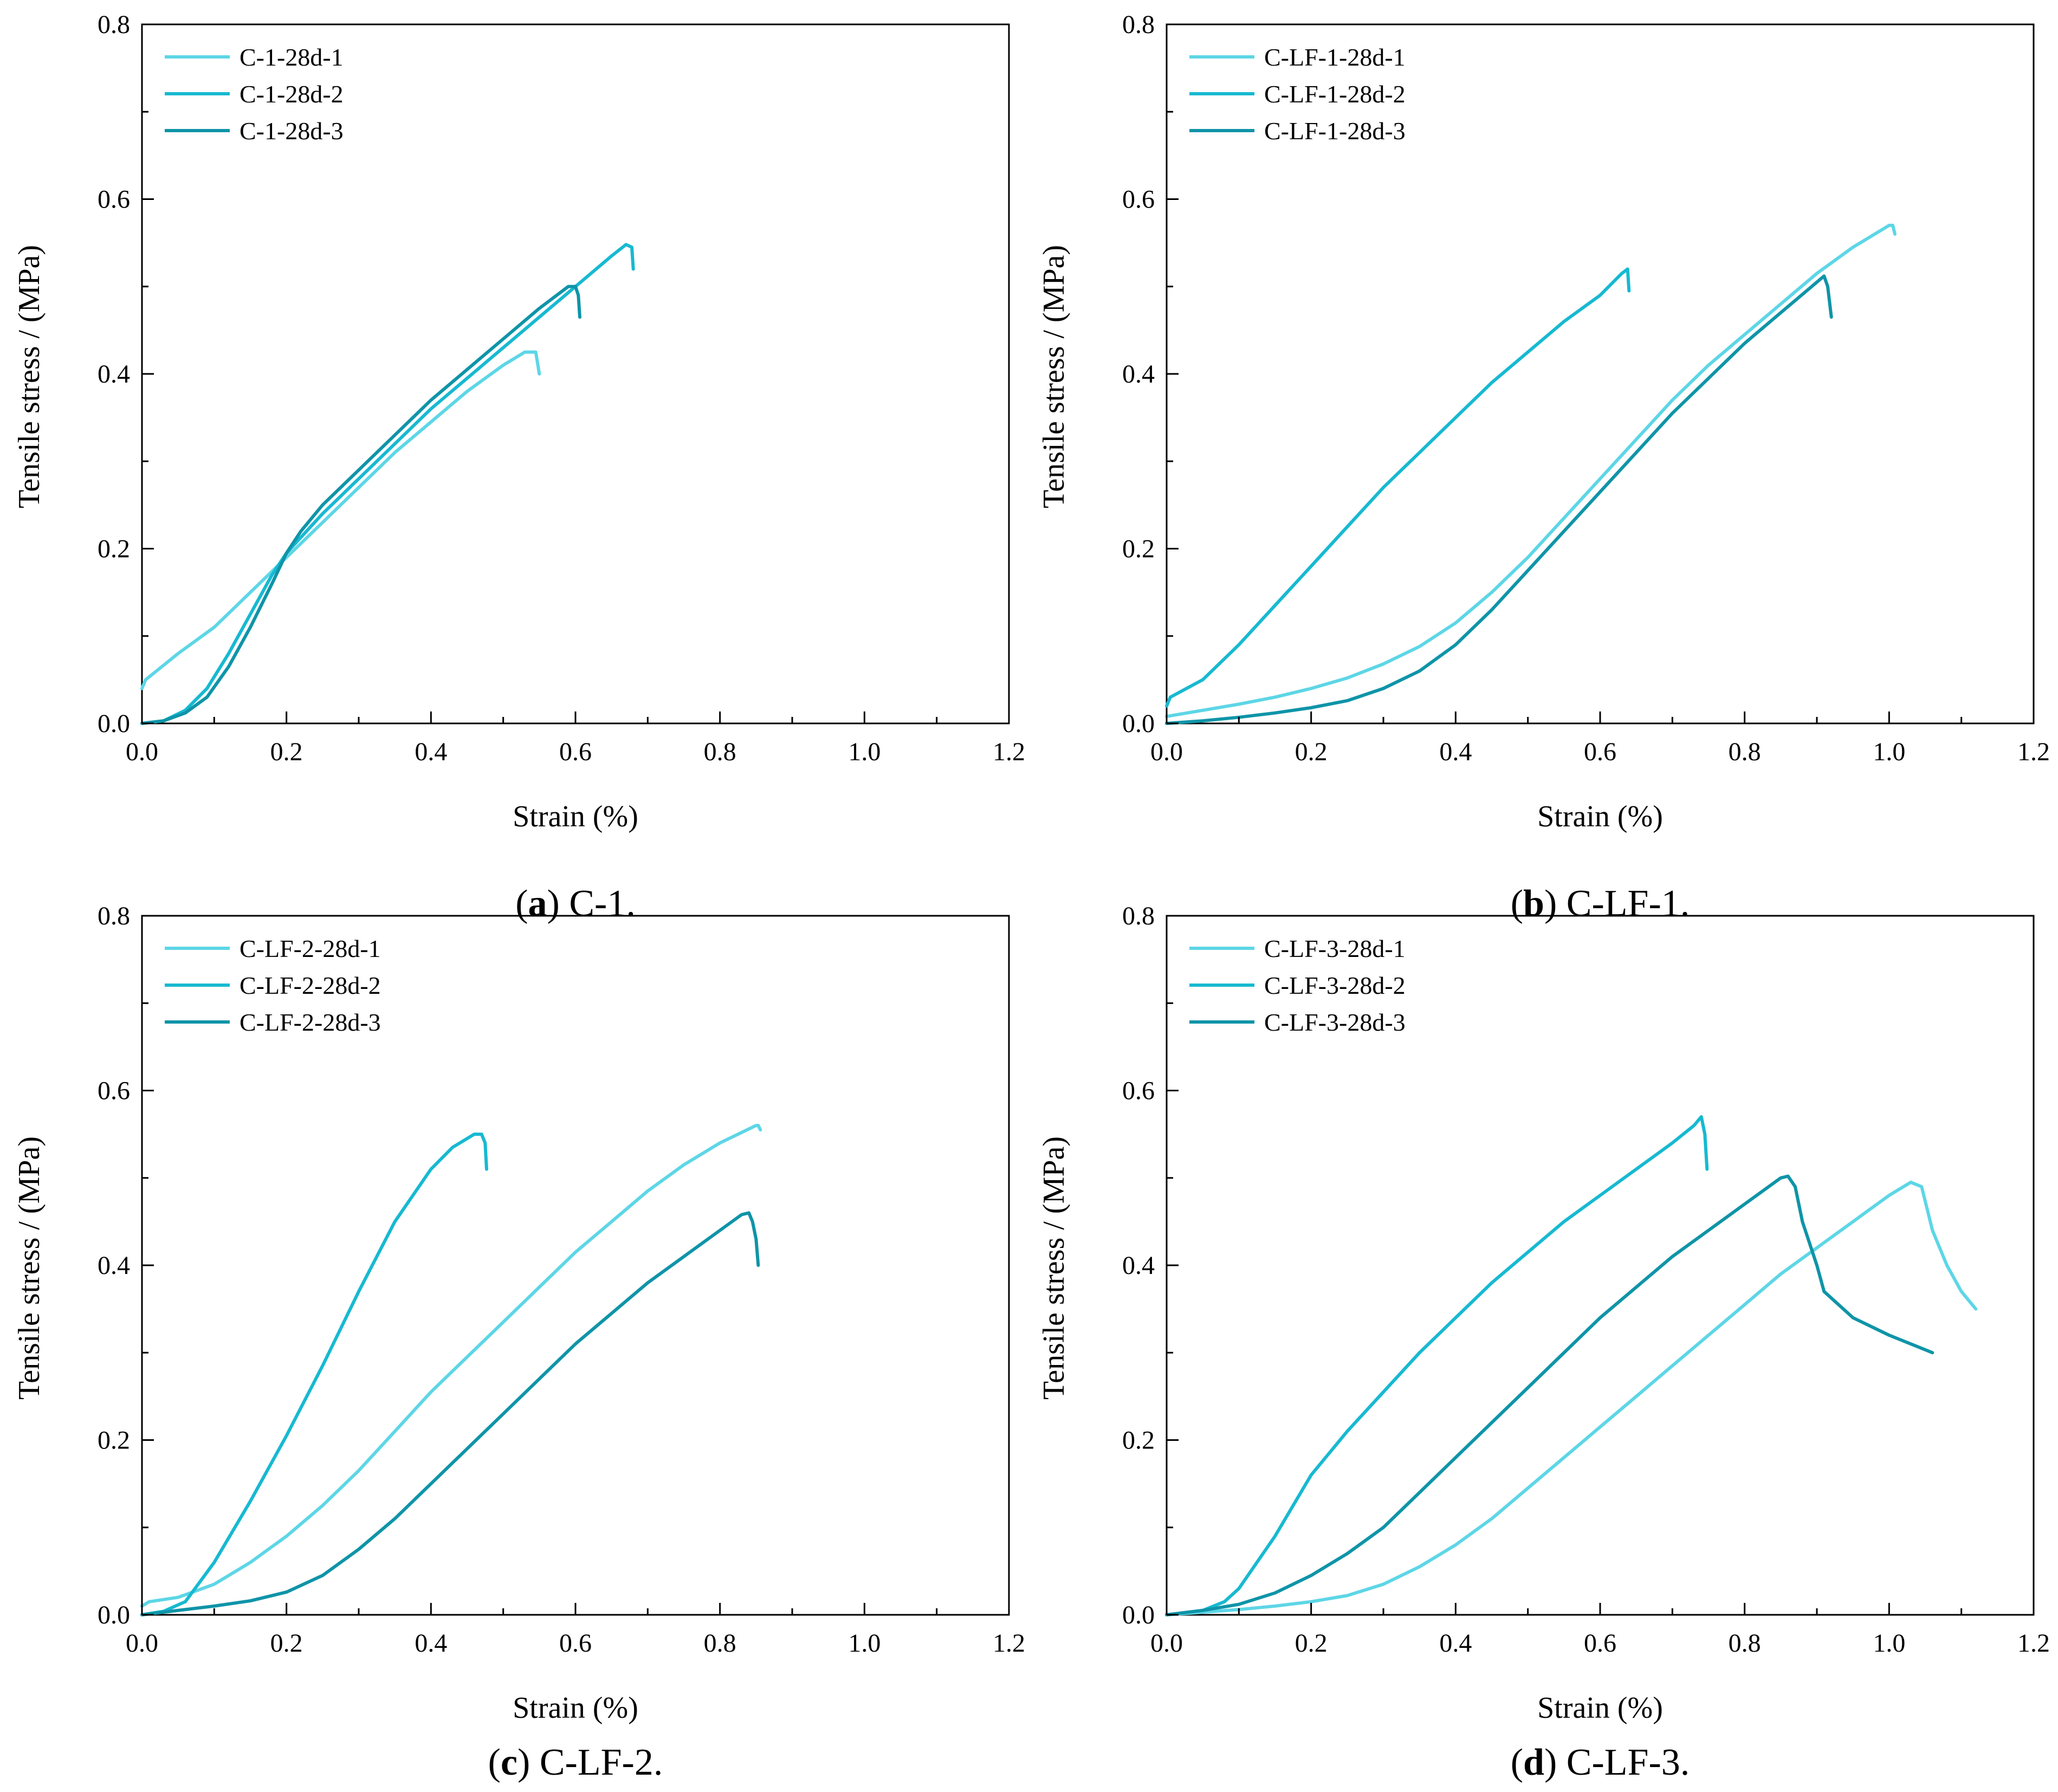 This screenshot has height=1792, width=2058. What do you see at coordinates (601, 1762) in the screenshot?
I see `caption-label: C-LF-2.` at bounding box center [601, 1762].